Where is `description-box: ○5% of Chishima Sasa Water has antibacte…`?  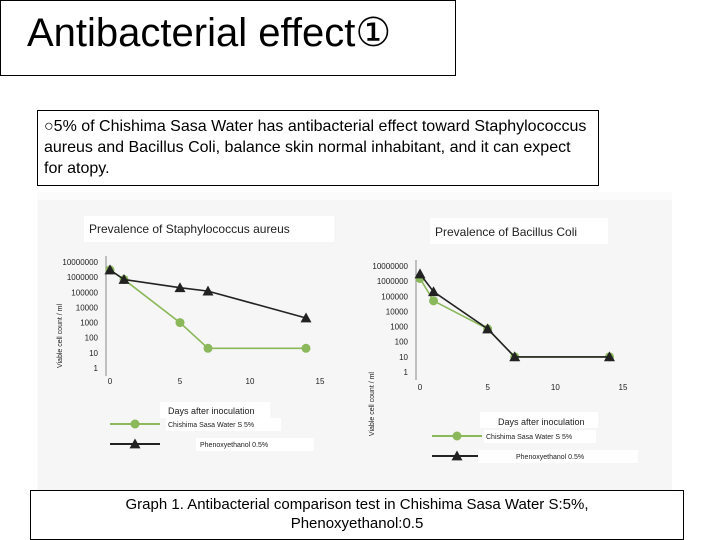 description-box: ○5% of Chishima Sasa Water has antibacte… is located at coordinates (318, 148).